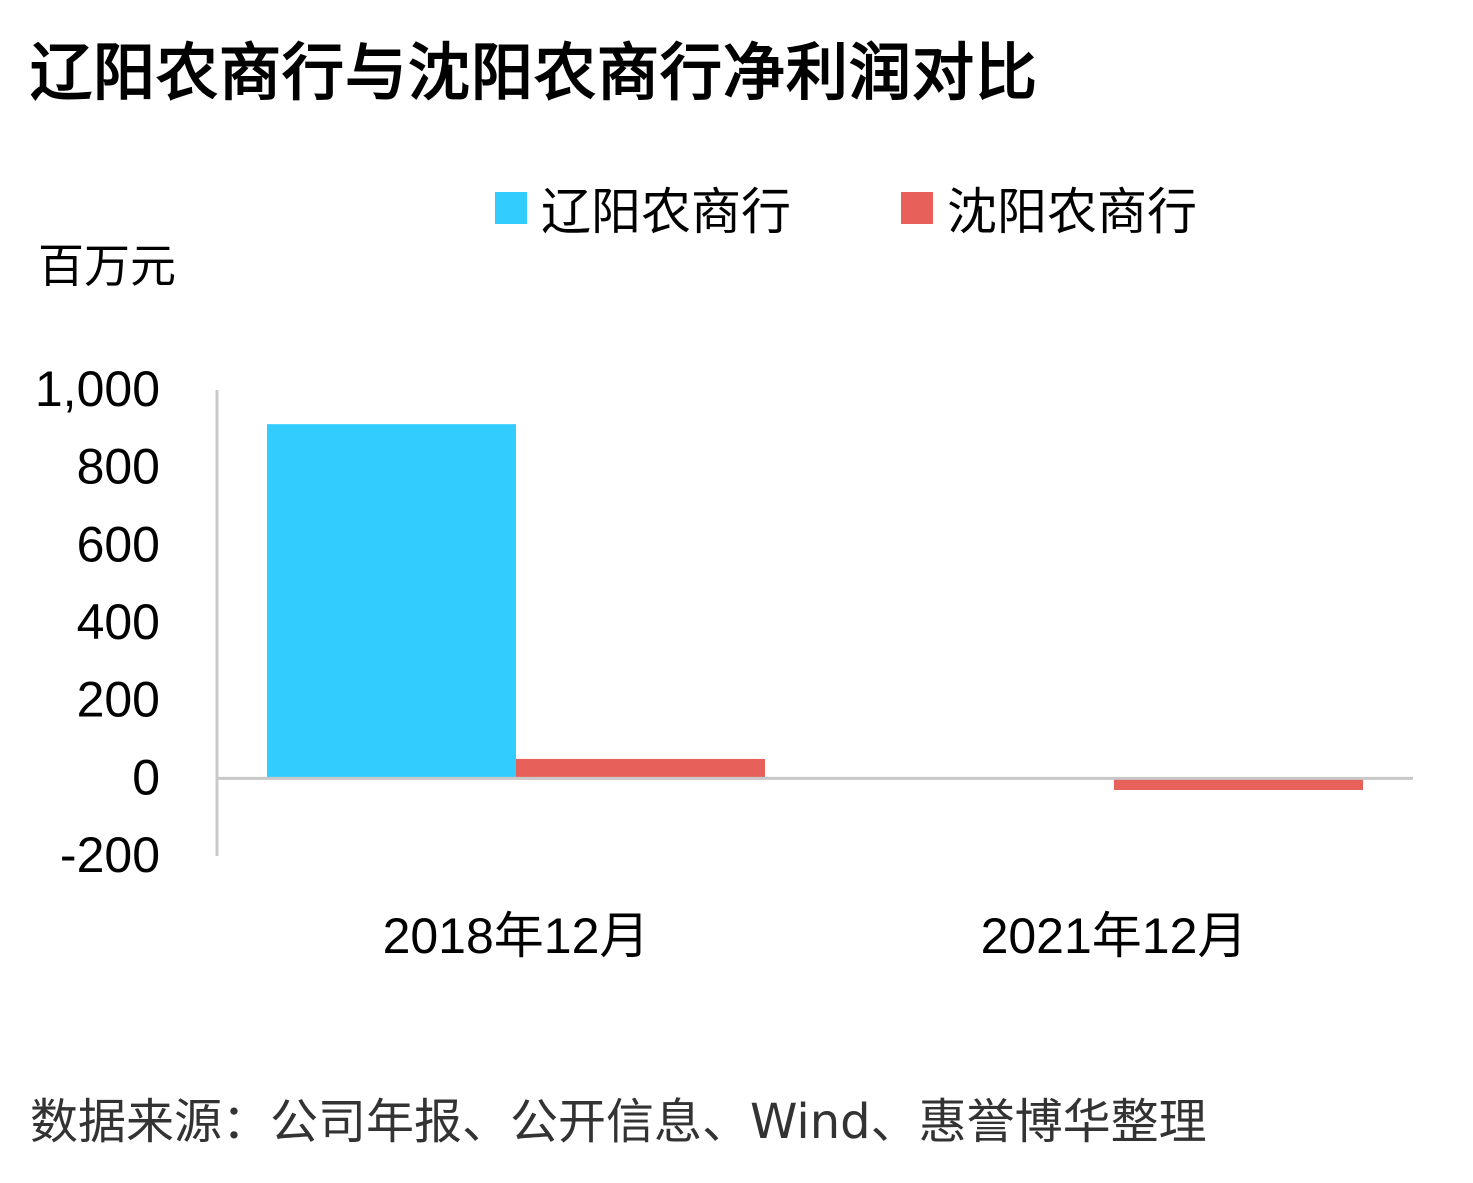 The width and height of the screenshot is (1473, 1183). I want to click on legend-item-liaoyang: 辽阳农商行, so click(643, 208).